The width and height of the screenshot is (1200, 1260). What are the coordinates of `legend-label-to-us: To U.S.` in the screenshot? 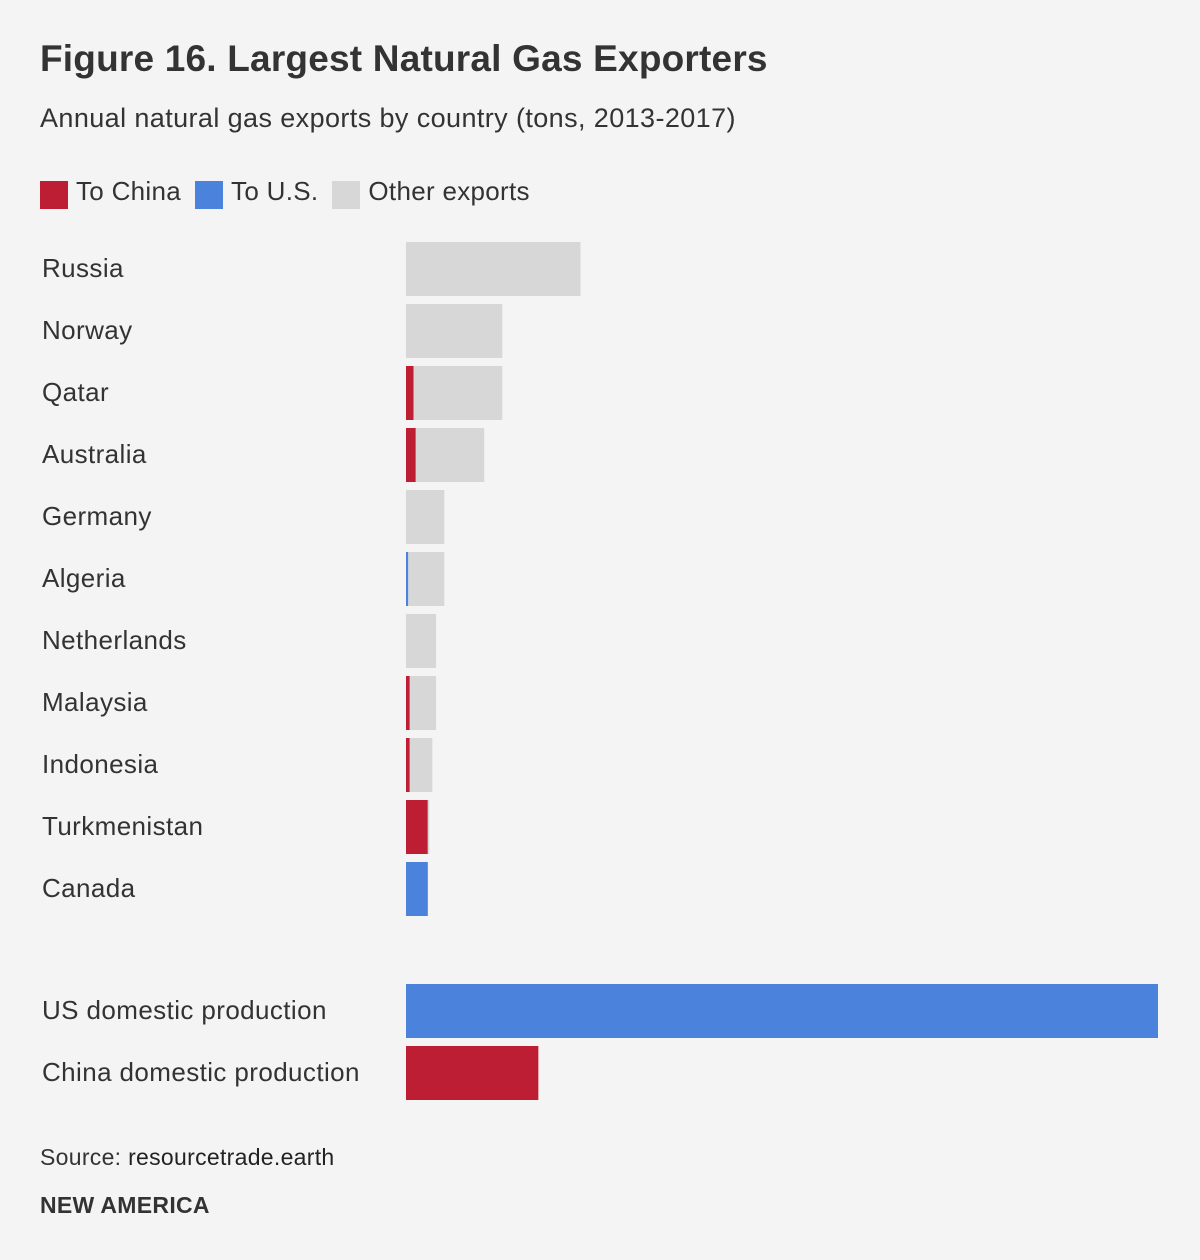 It's located at (275, 191).